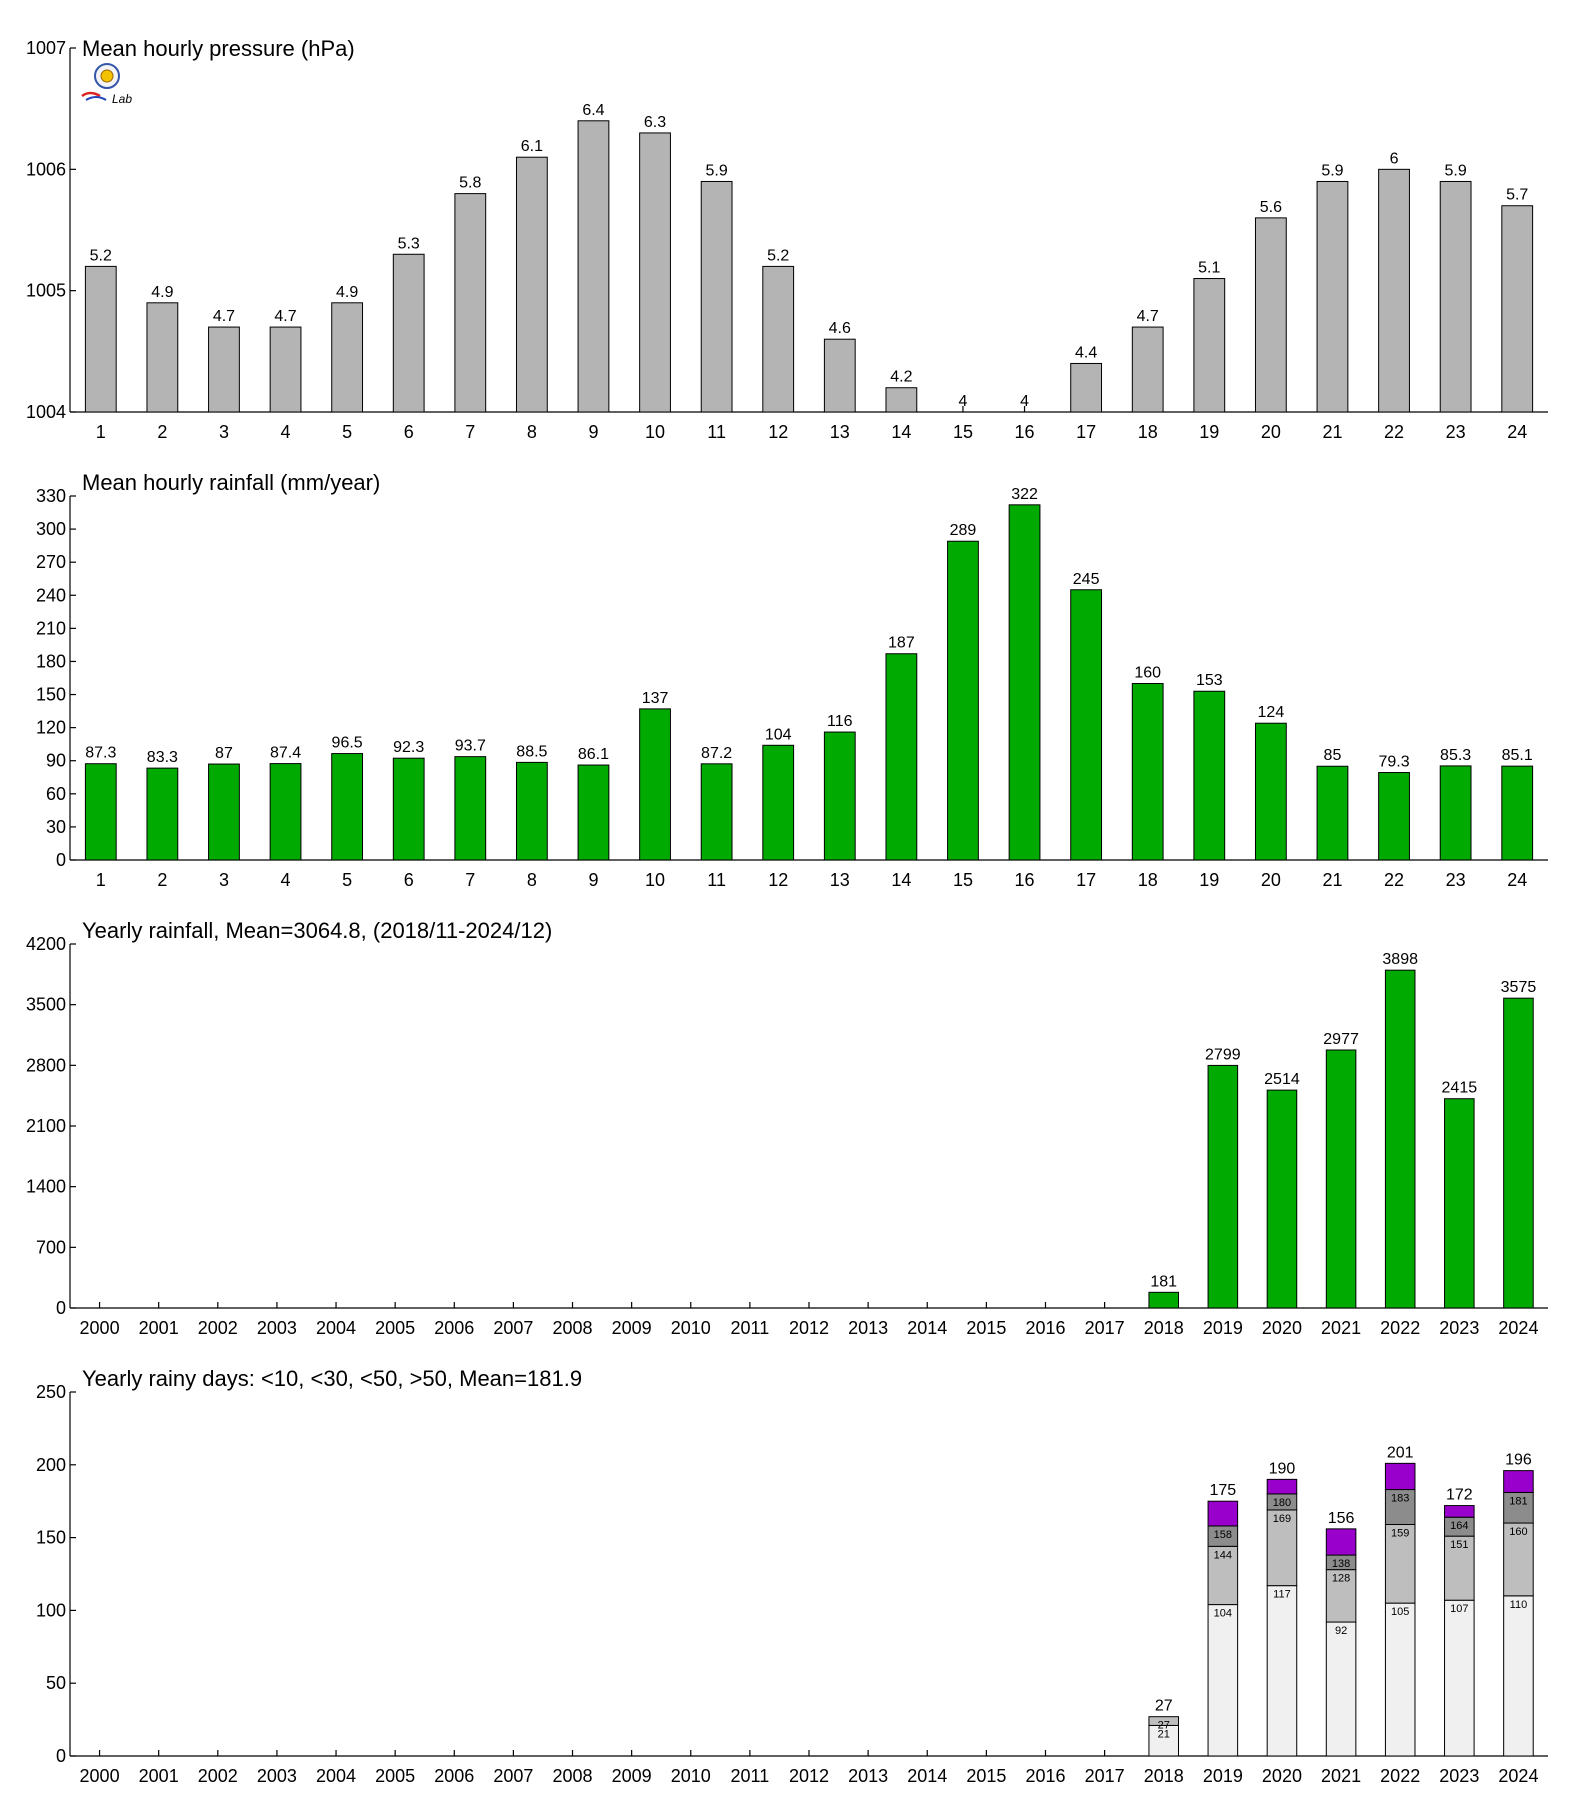  I want to click on rainy-days-x-tick-label: 2002, so click(218, 1776).